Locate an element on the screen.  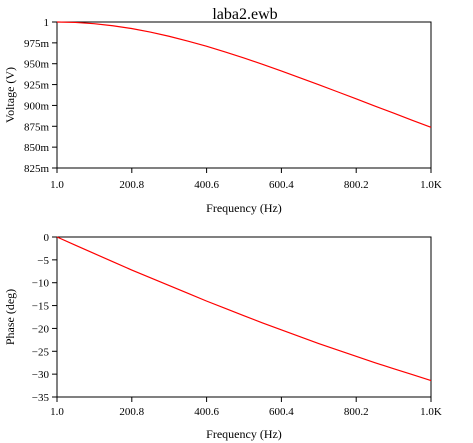
y-tick-label: −20 is located at coordinates (41, 329).